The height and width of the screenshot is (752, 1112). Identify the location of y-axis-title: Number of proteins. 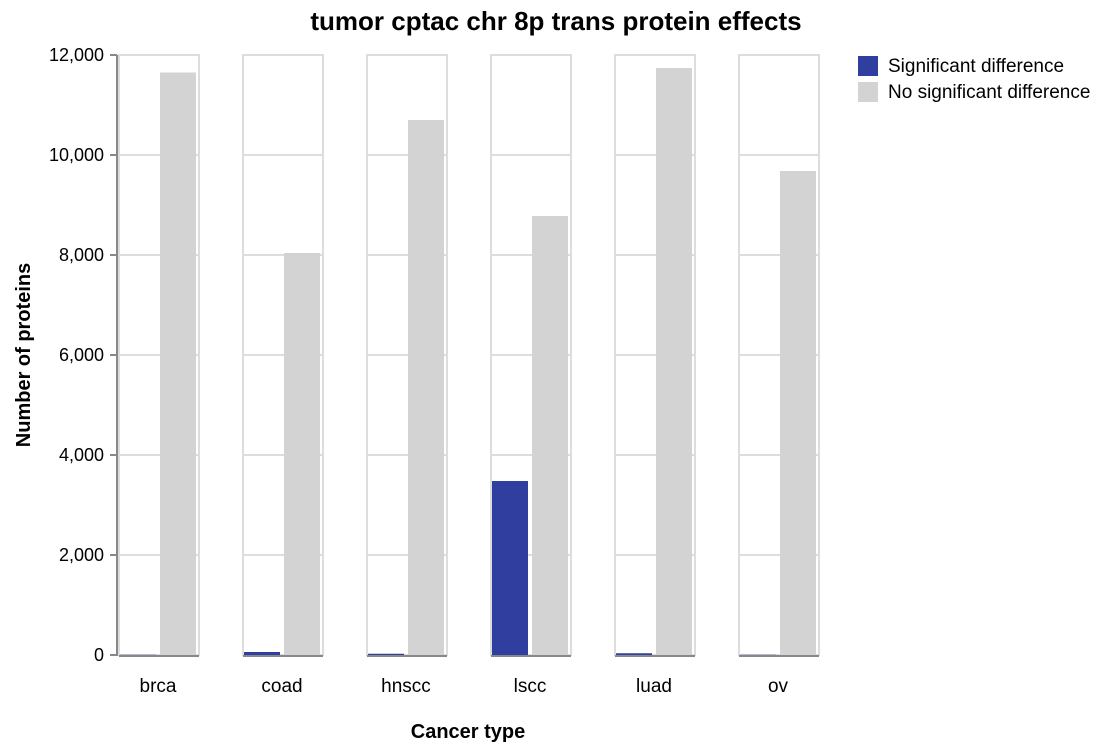
(24, 355).